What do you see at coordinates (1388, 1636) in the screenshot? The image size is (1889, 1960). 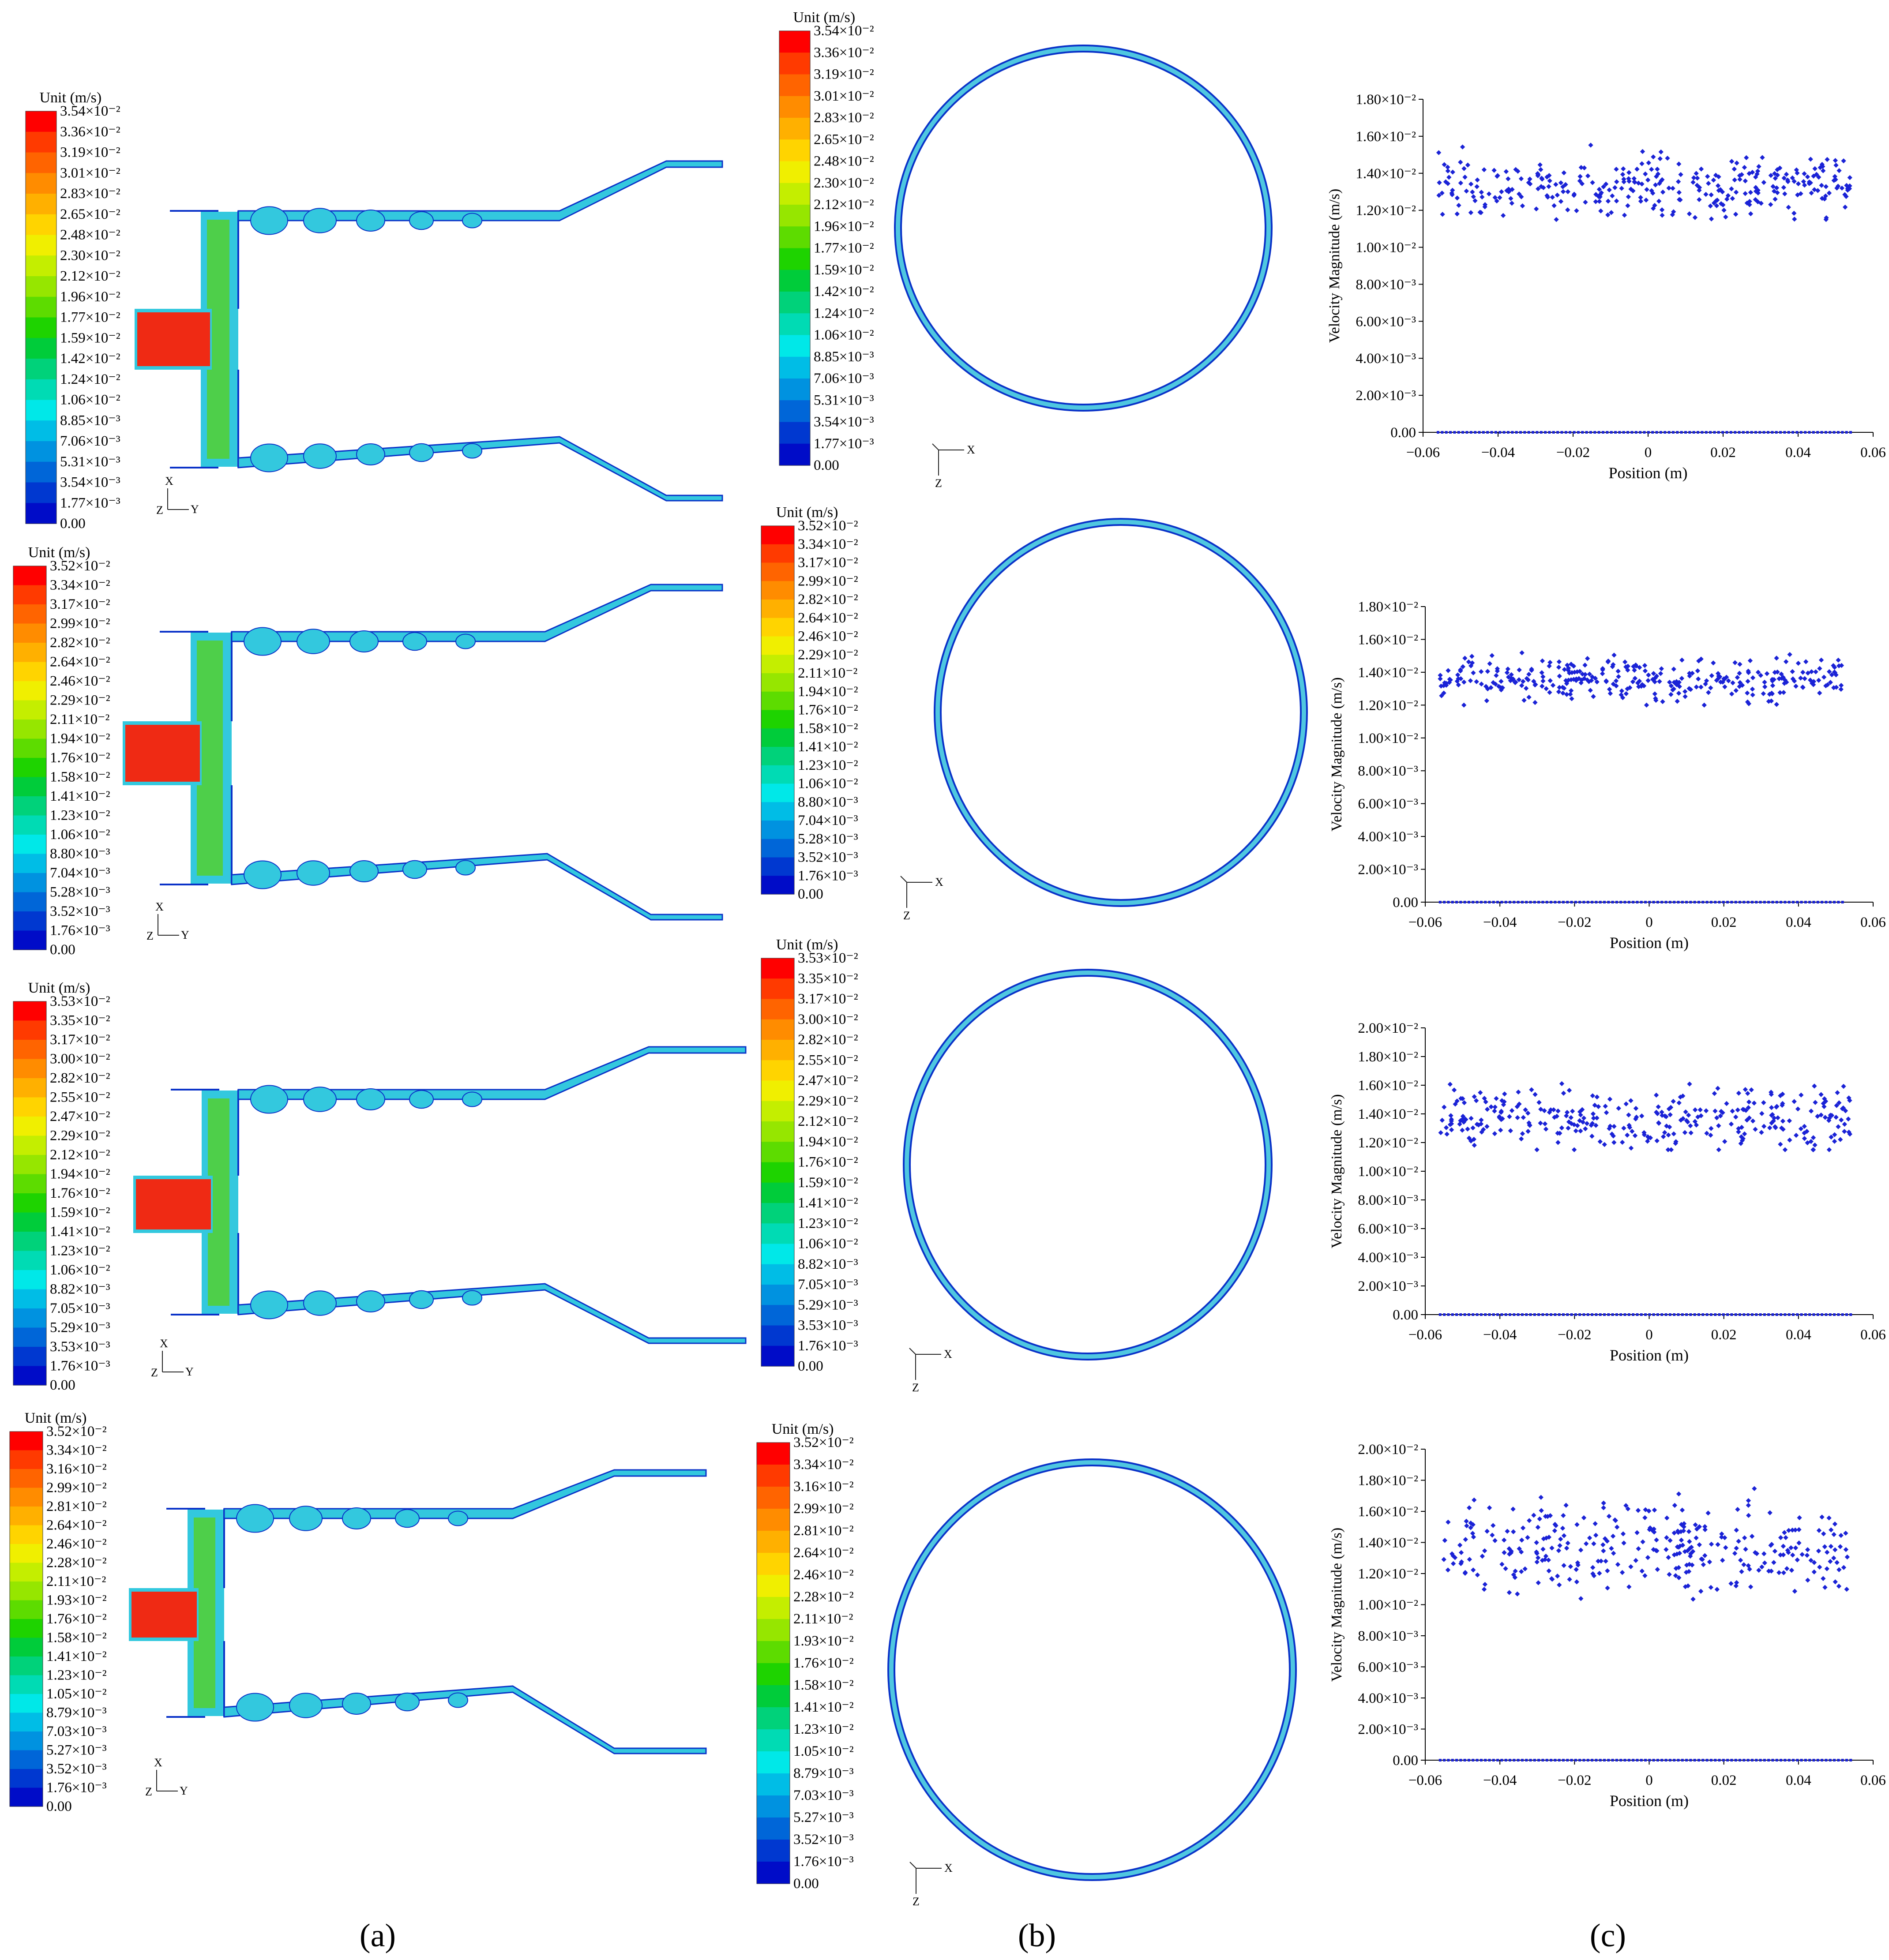 I see `y-tick-label: 8.00×10⁻³` at bounding box center [1388, 1636].